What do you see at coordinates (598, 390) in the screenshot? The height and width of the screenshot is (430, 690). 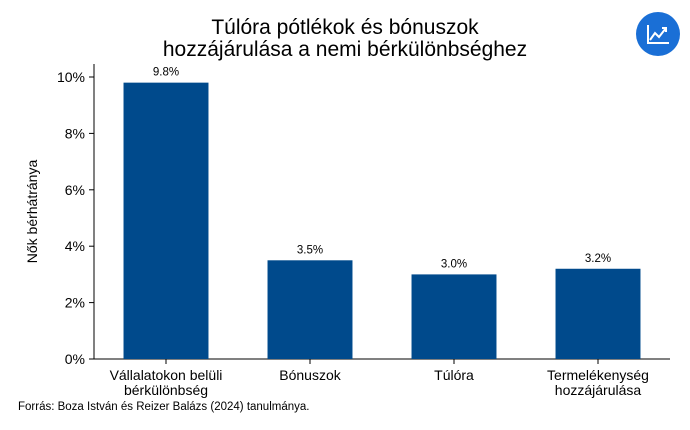 I see `x-category-label: hozzájárulása` at bounding box center [598, 390].